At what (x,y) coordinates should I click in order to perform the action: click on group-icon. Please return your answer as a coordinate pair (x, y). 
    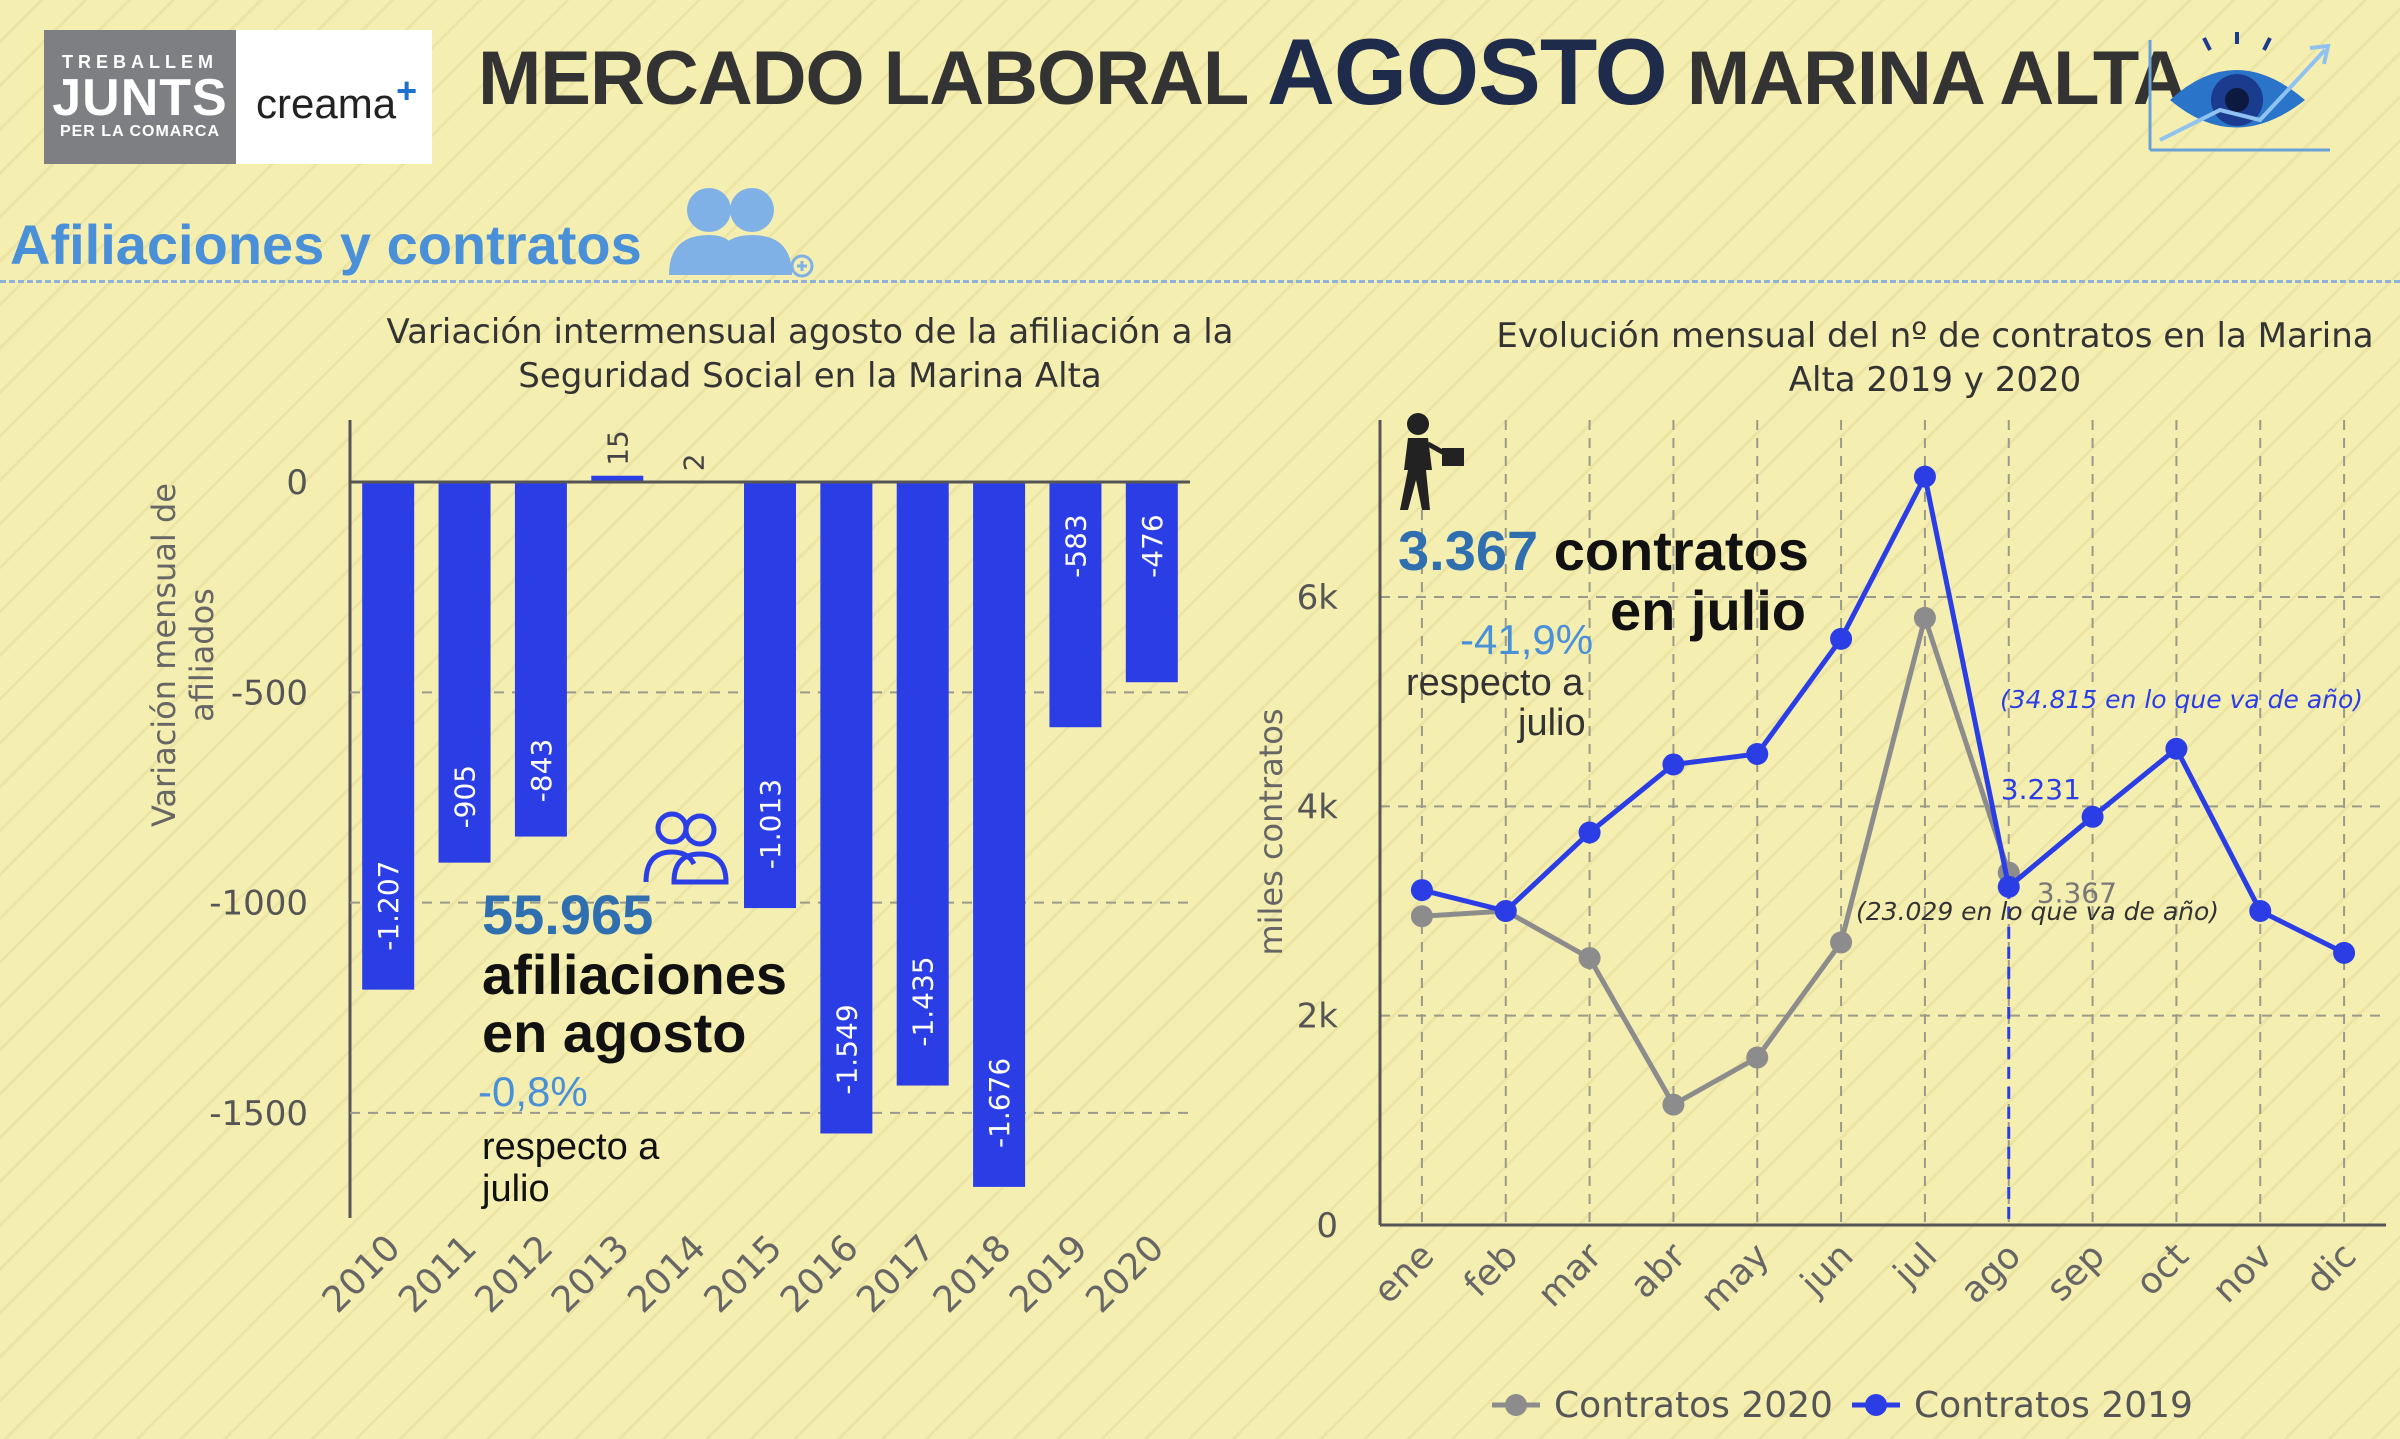
    Looking at the image, I should click on (686, 848).